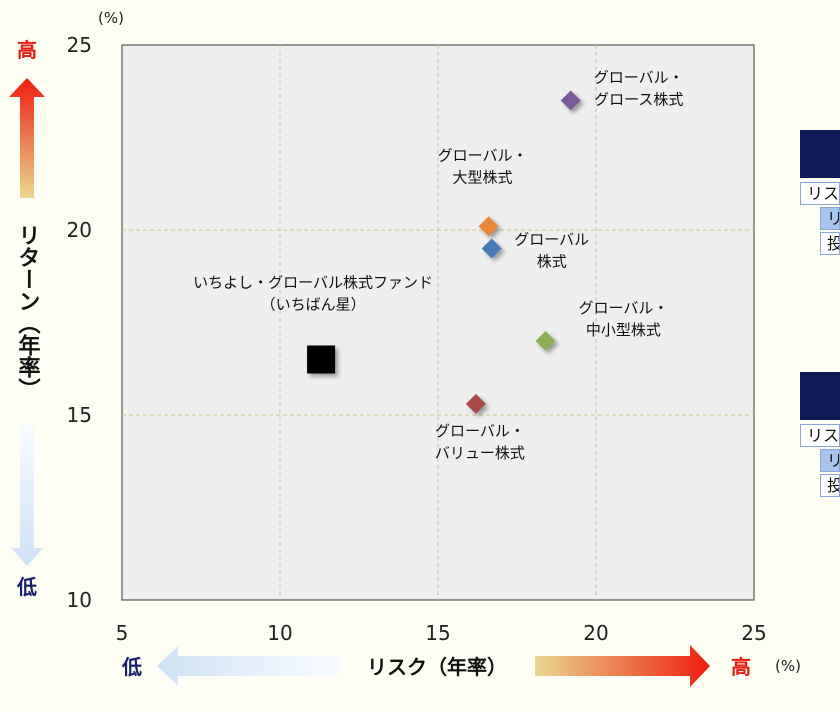  Describe the element at coordinates (437, 667) in the screenshot. I see `risk-axis-label: リスク（年率）` at that location.